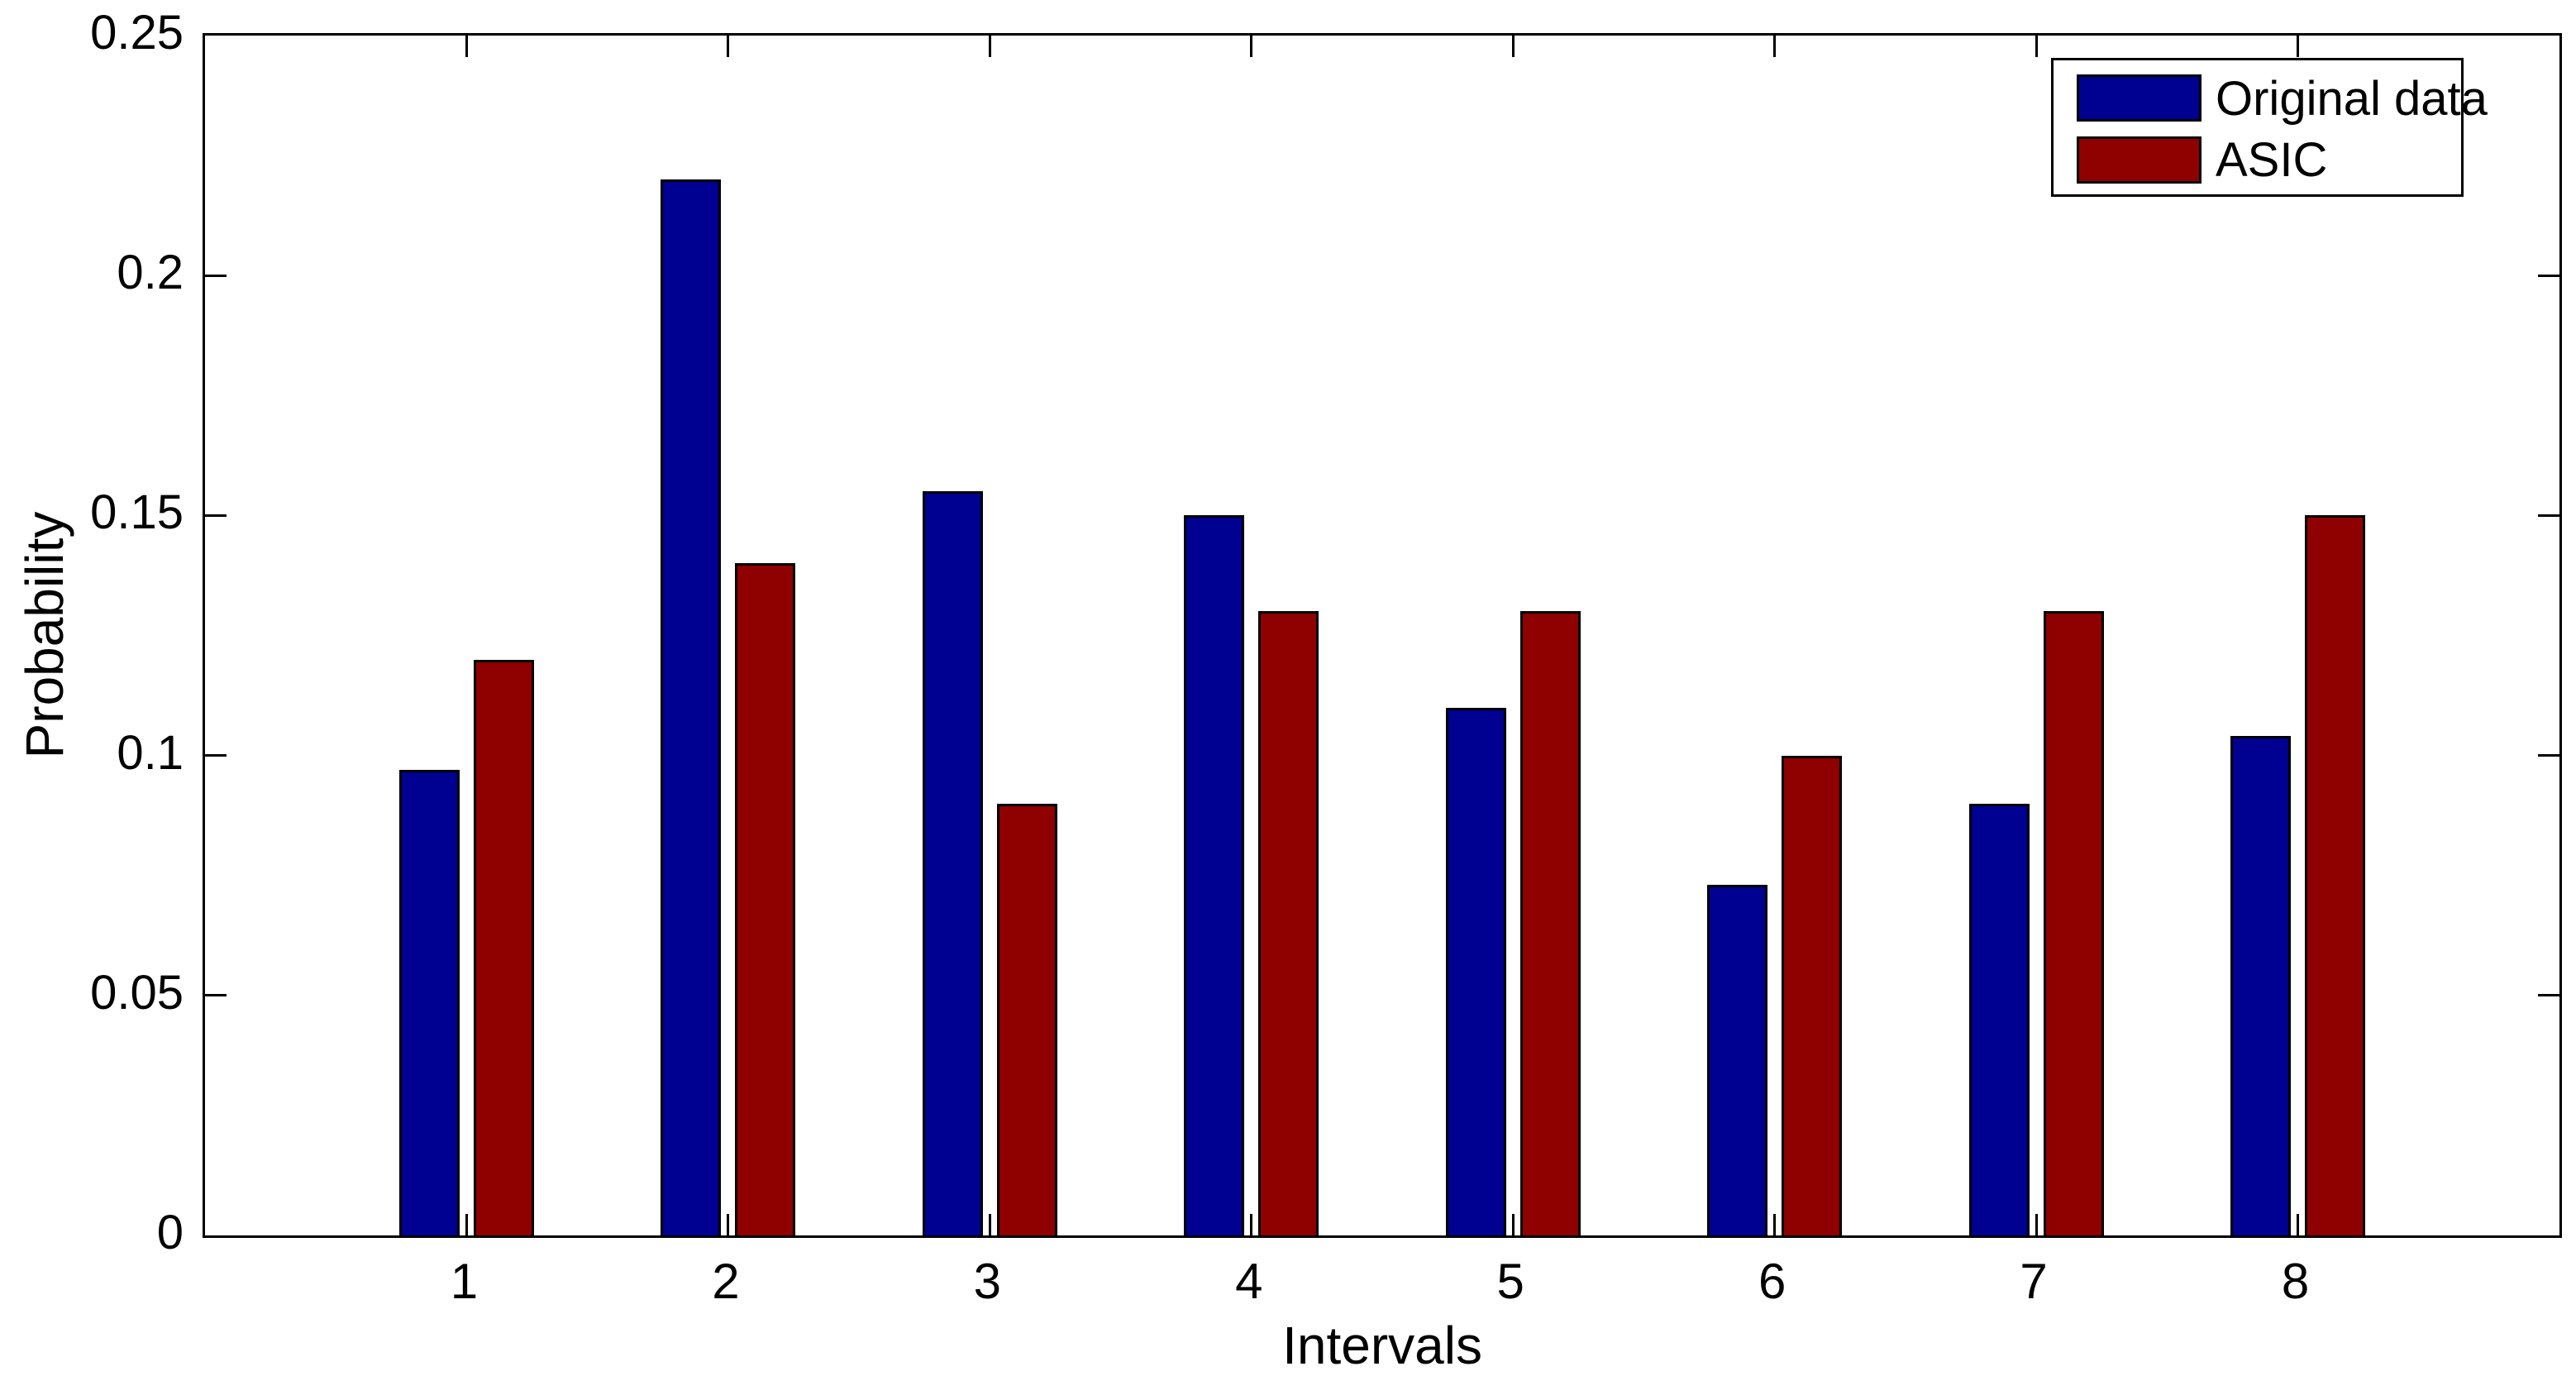  Describe the element at coordinates (1382, 1345) in the screenshot. I see `x-axis-label: Intervals` at that location.